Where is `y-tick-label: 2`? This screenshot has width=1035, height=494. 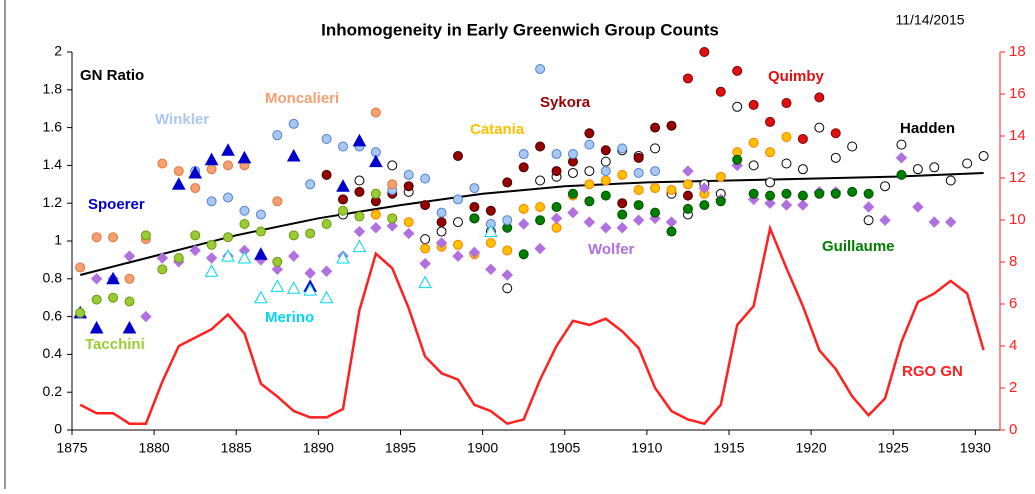 y-tick-label: 2 is located at coordinates (58, 51).